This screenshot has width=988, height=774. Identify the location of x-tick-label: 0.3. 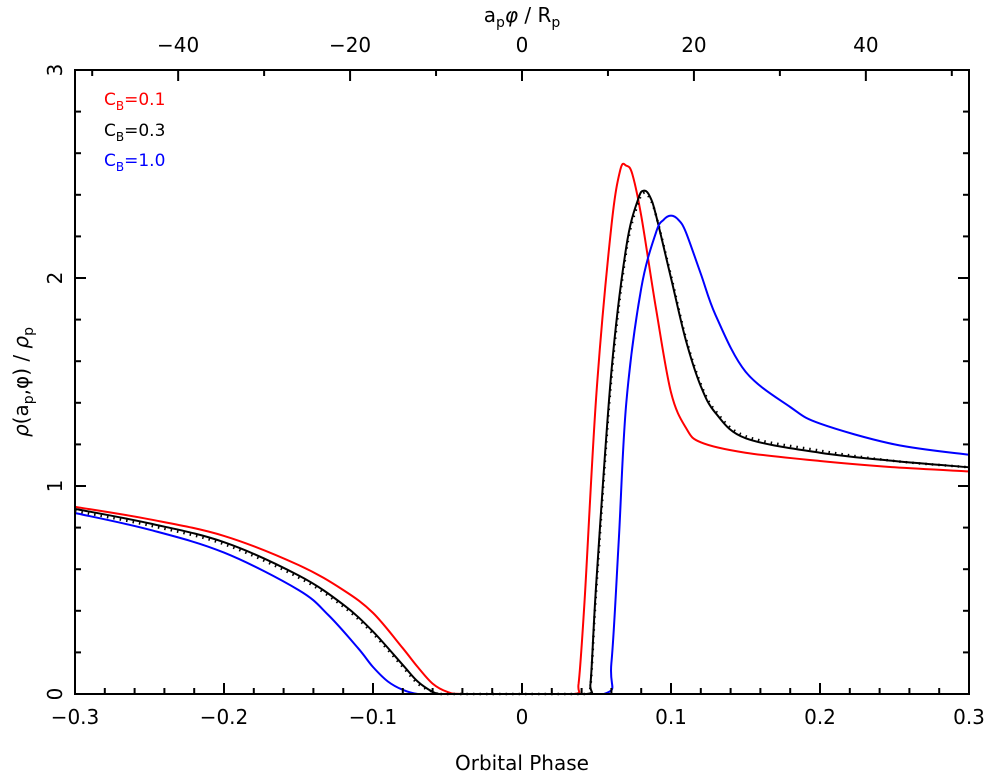
(969, 717).